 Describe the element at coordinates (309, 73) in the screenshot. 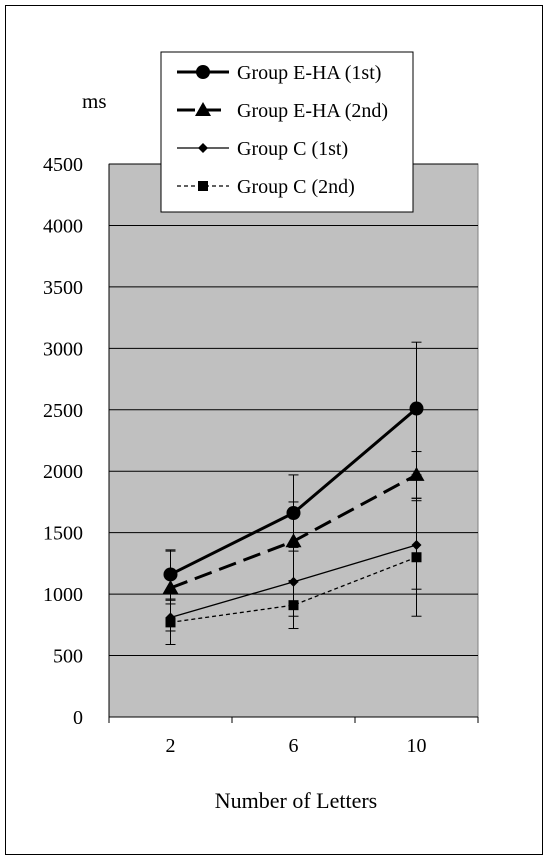

I see `legend-label: Group E-HA (1st)` at that location.